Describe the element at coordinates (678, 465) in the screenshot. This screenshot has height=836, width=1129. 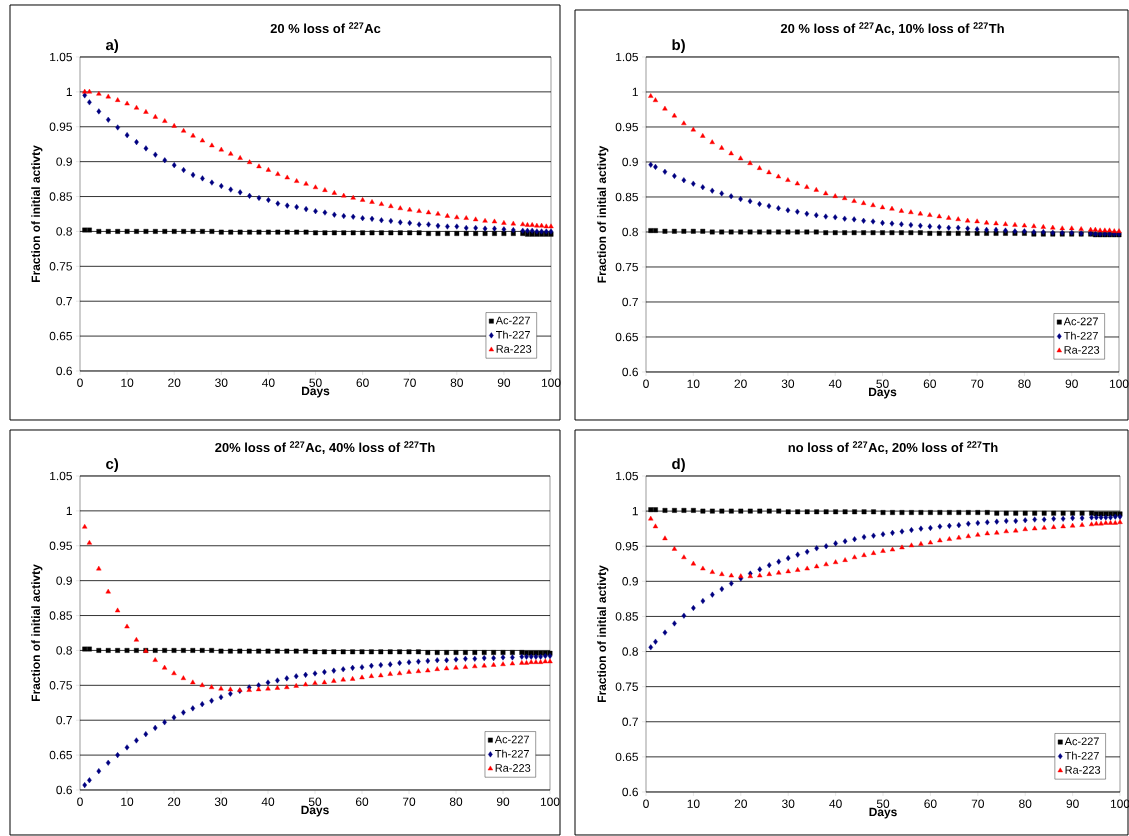
I see `text: d)` at that location.